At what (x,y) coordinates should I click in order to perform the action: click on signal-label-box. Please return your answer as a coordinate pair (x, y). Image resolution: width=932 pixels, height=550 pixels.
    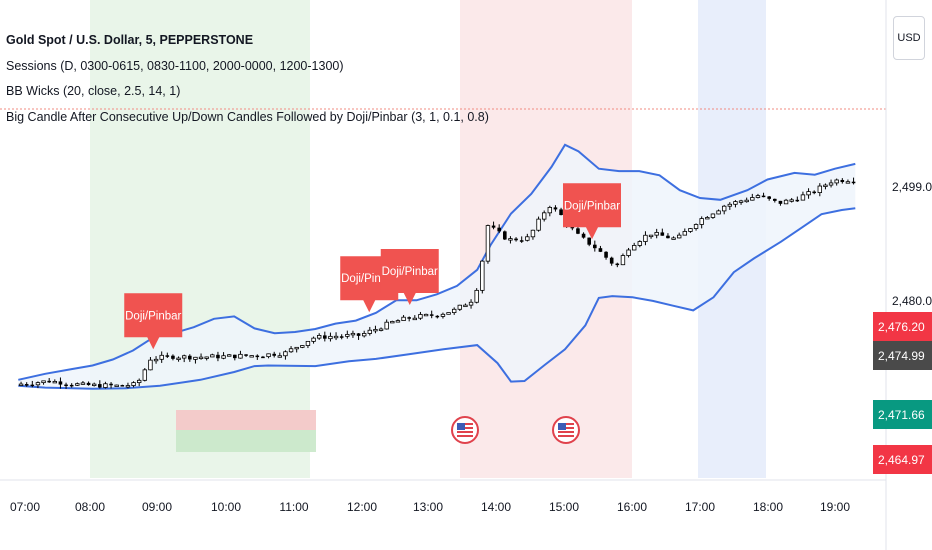
    Looking at the image, I should click on (153, 321).